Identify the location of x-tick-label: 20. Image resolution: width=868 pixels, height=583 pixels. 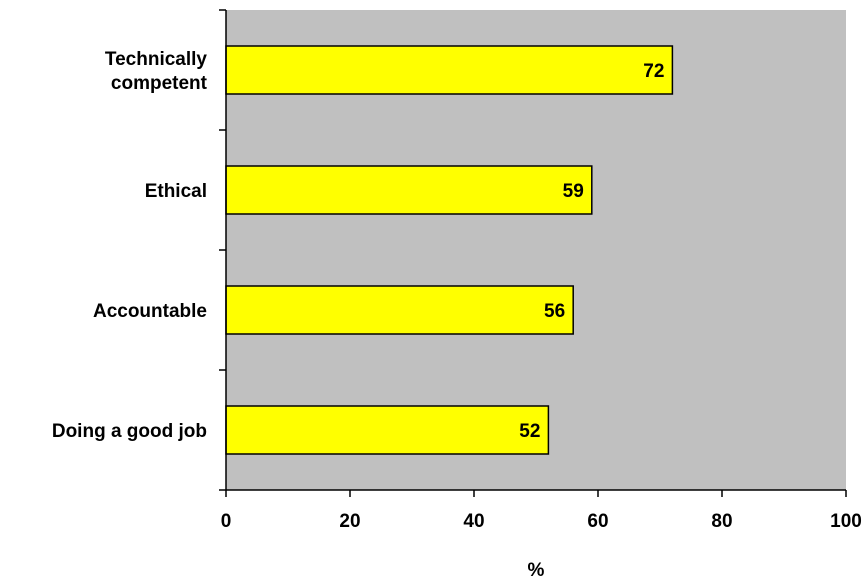
(349, 521).